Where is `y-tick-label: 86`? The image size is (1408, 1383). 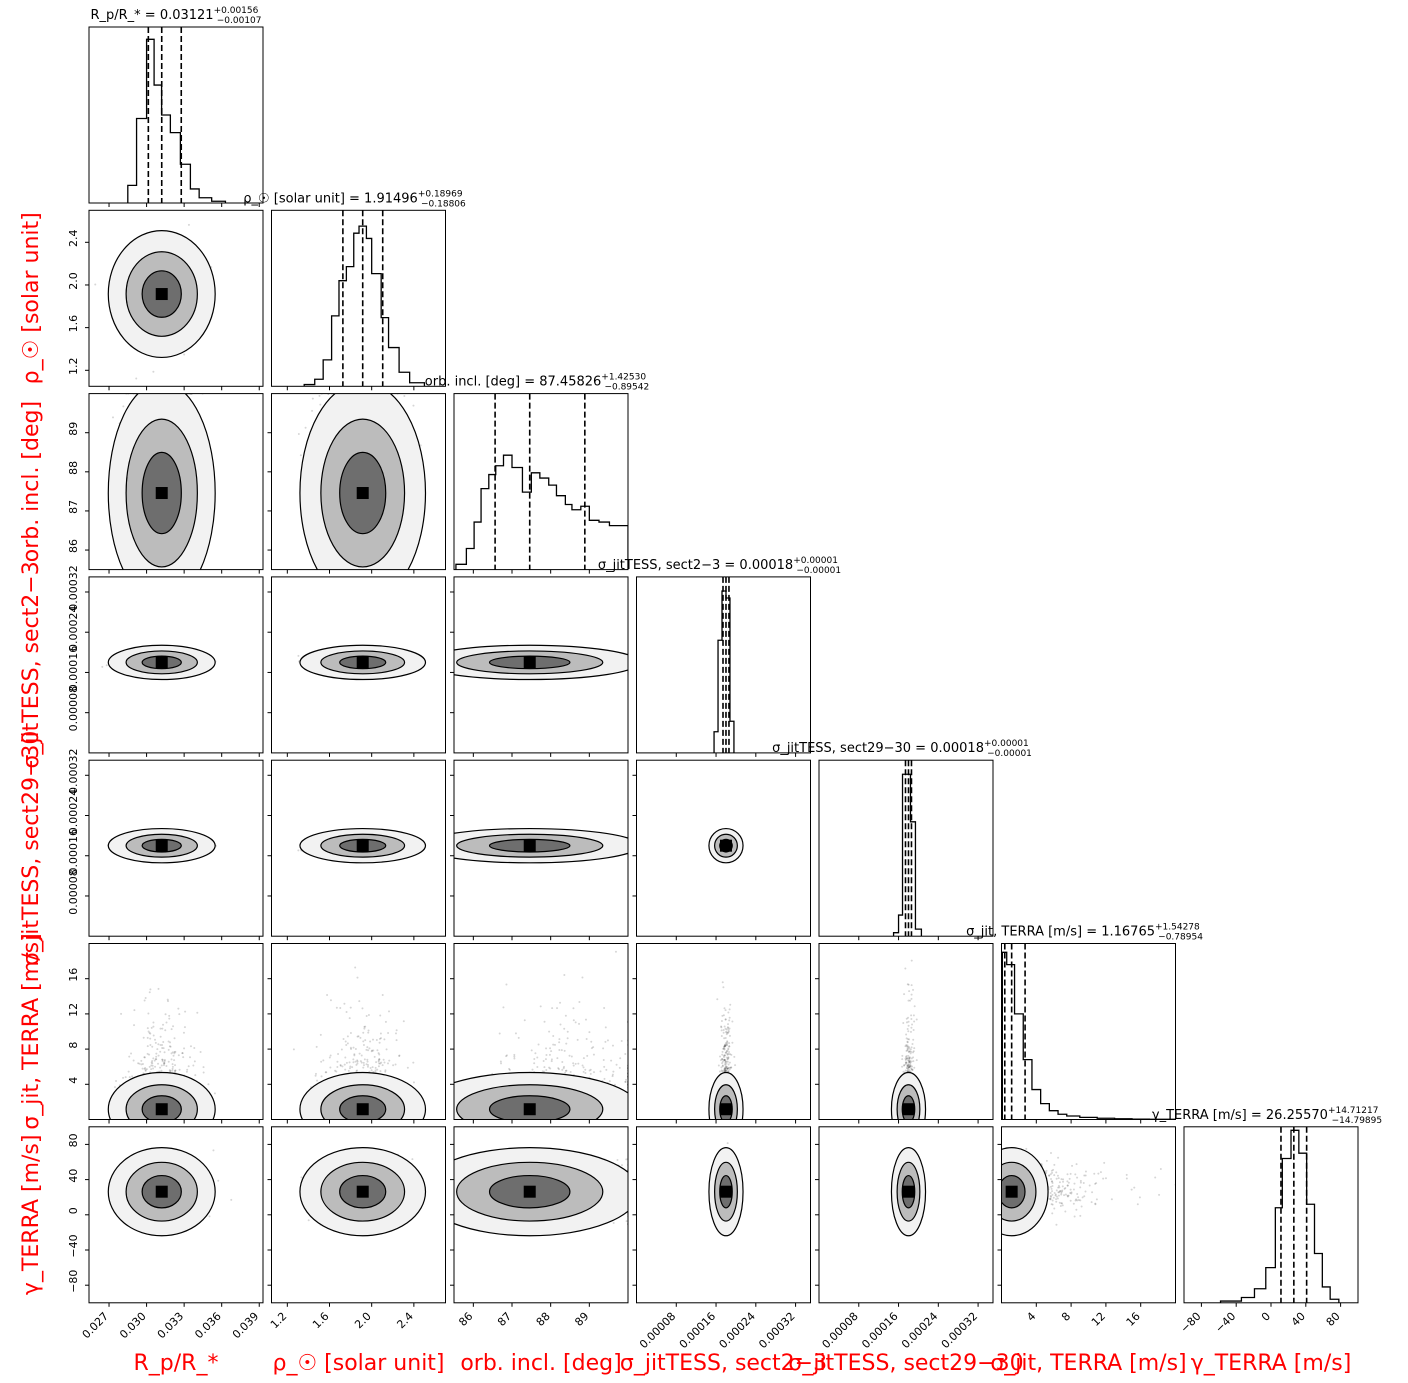
y-tick-label: 86 is located at coordinates (73, 546).